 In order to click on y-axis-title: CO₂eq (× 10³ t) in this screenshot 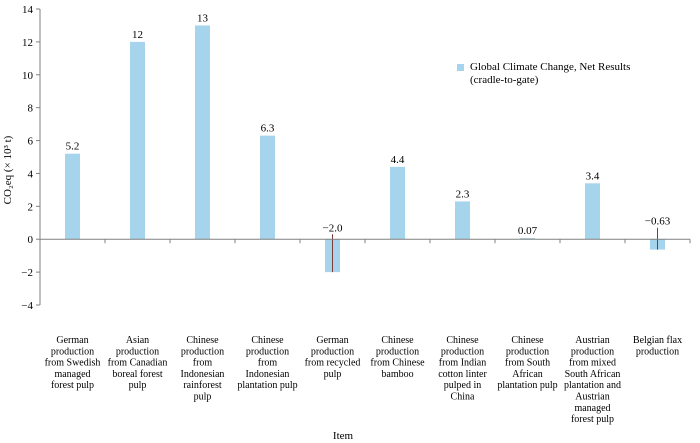, I will do `click(8, 169)`.